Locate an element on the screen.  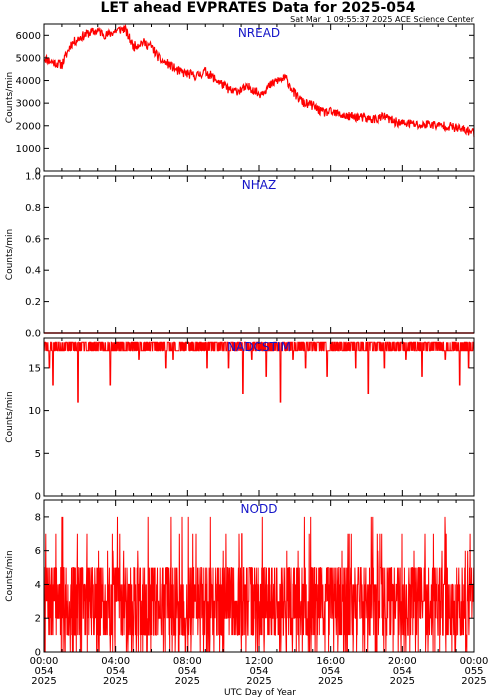
y-tick-label: 4 is located at coordinates (38, 585).